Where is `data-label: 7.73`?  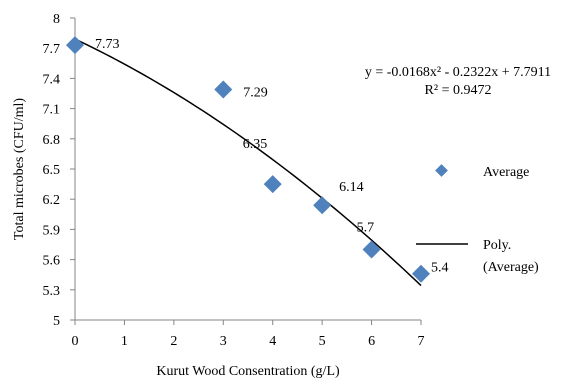
data-label: 7.73 is located at coordinates (107, 44).